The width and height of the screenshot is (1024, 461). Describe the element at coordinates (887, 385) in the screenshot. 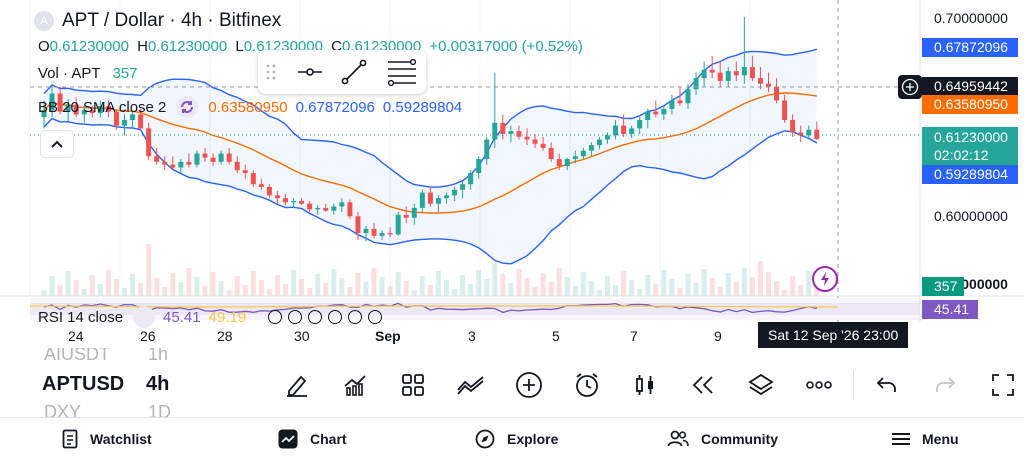

I see `undo-icon` at that location.